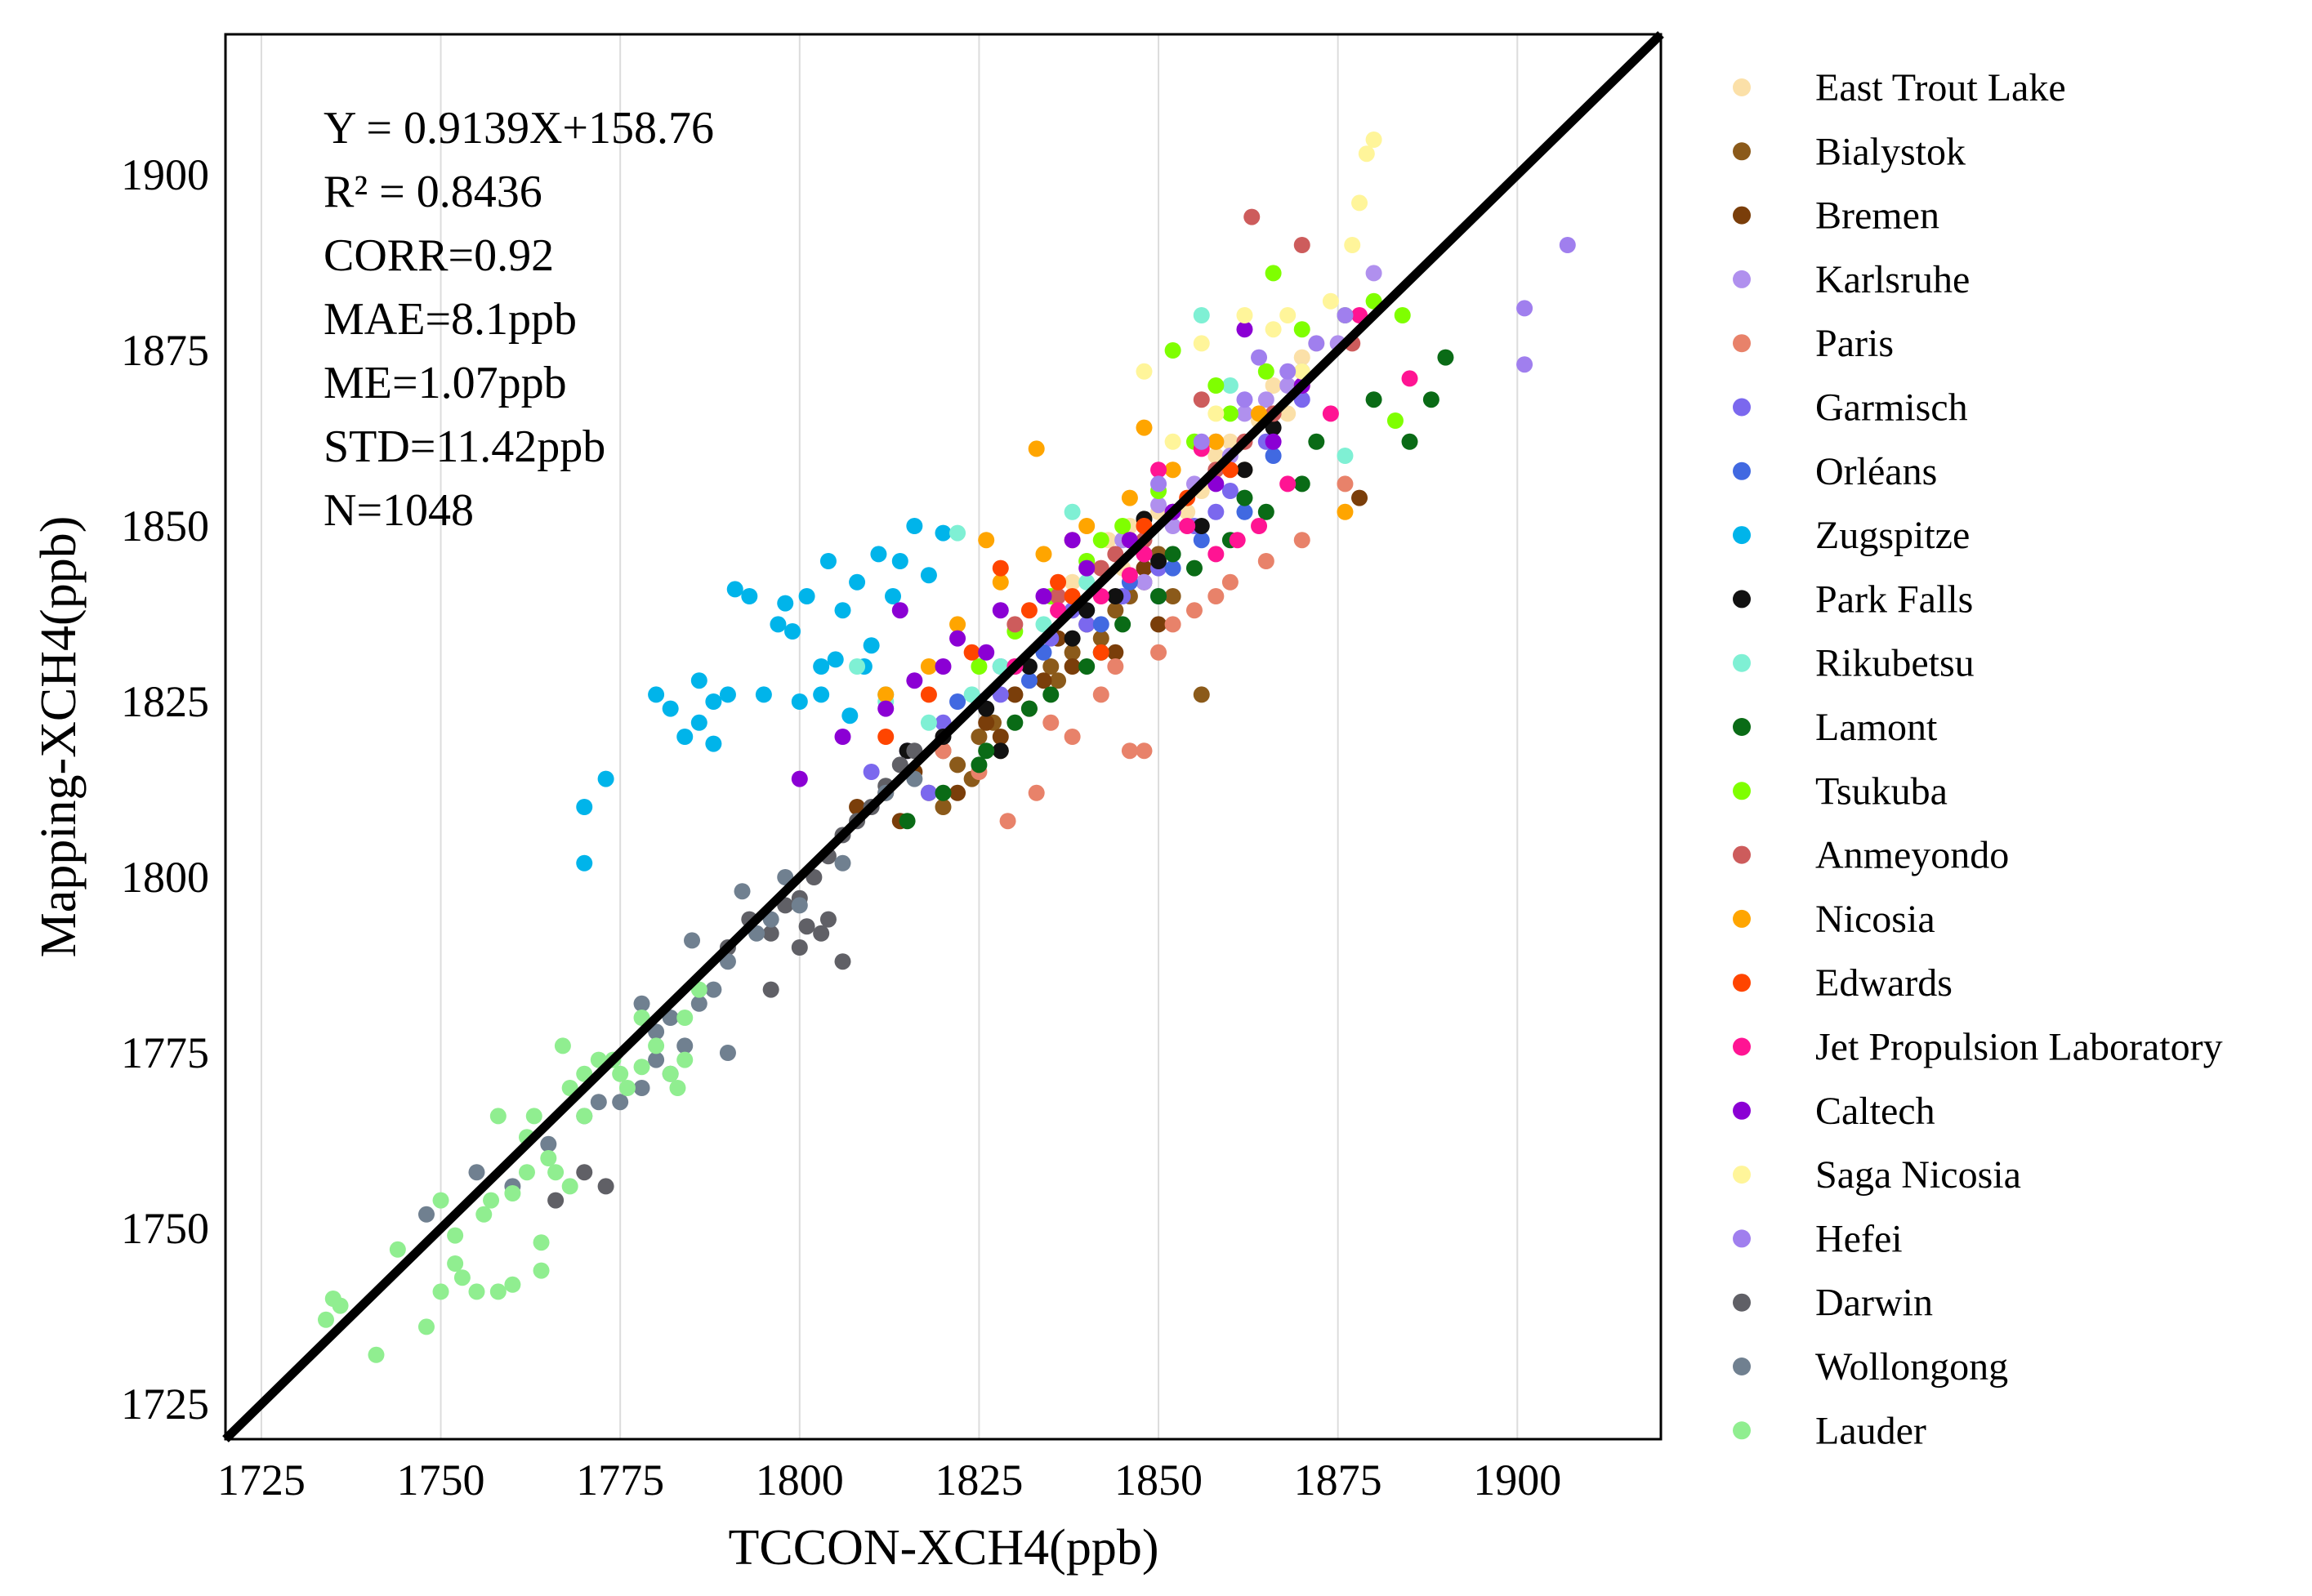  What do you see at coordinates (1892, 535) in the screenshot?
I see `legend-label: Zugspitze` at bounding box center [1892, 535].